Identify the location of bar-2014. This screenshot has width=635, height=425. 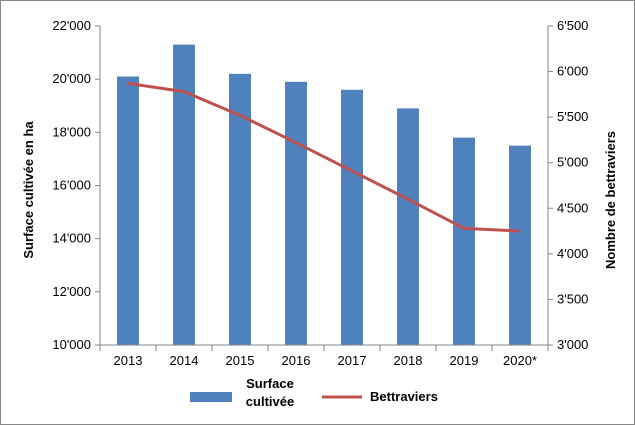
(184, 194).